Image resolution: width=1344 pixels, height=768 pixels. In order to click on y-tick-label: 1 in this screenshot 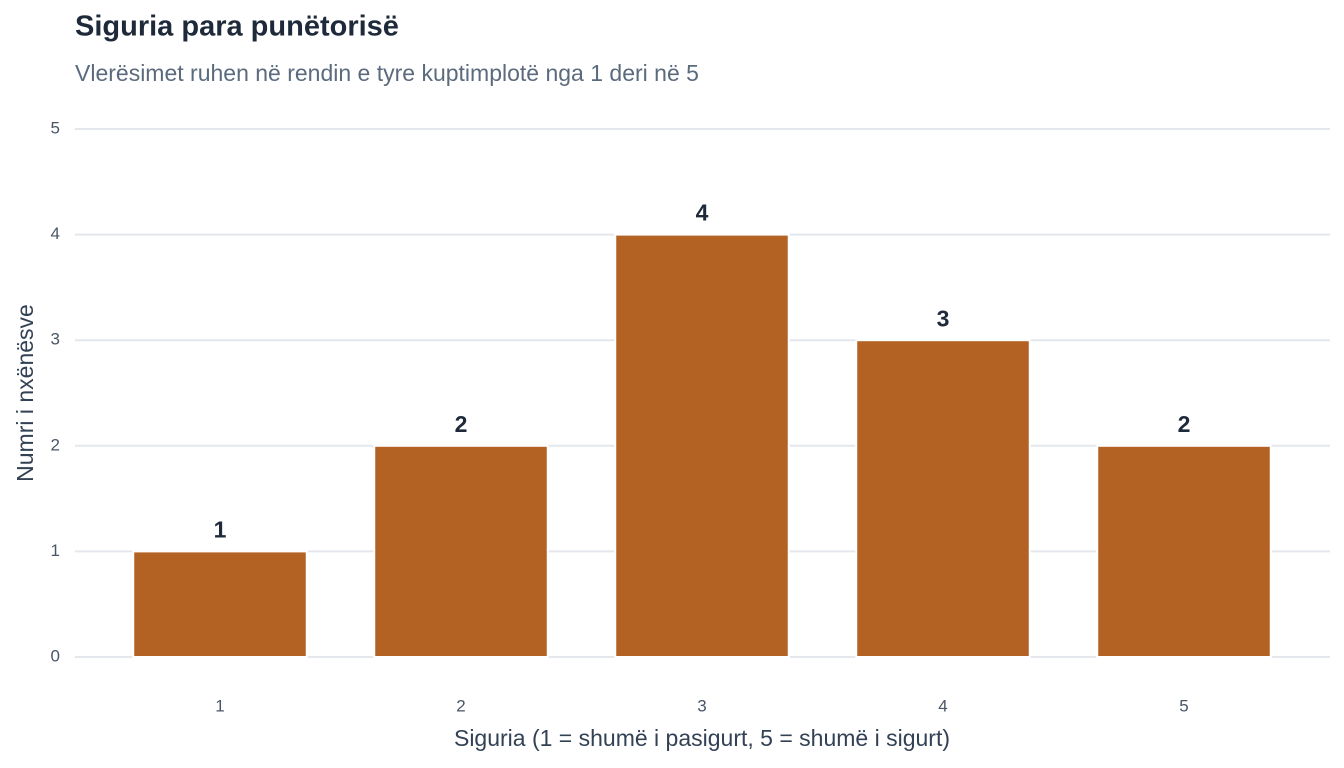, I will do `click(55, 550)`.